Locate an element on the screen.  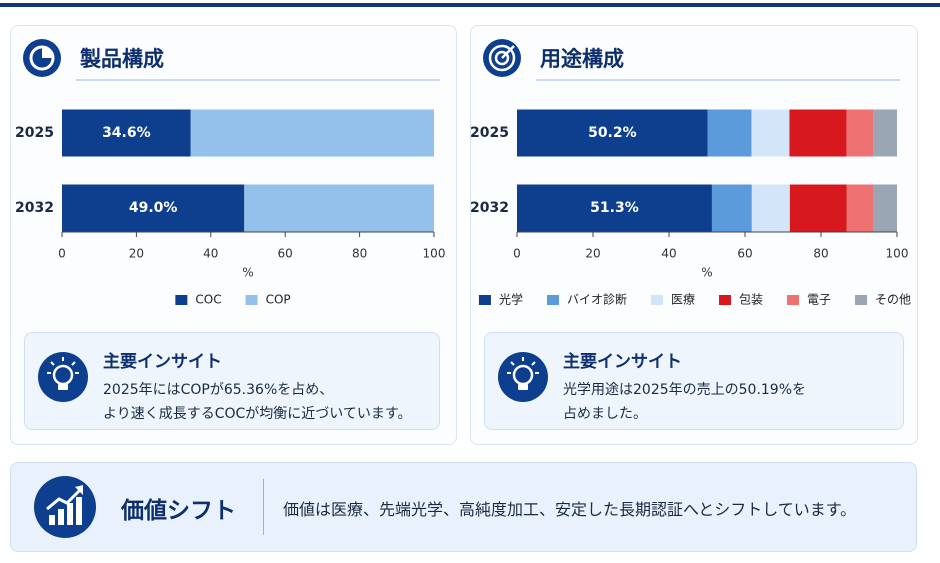
insight-line: より速く成長するCOCが均衡に近づいています。 is located at coordinates (257, 414).